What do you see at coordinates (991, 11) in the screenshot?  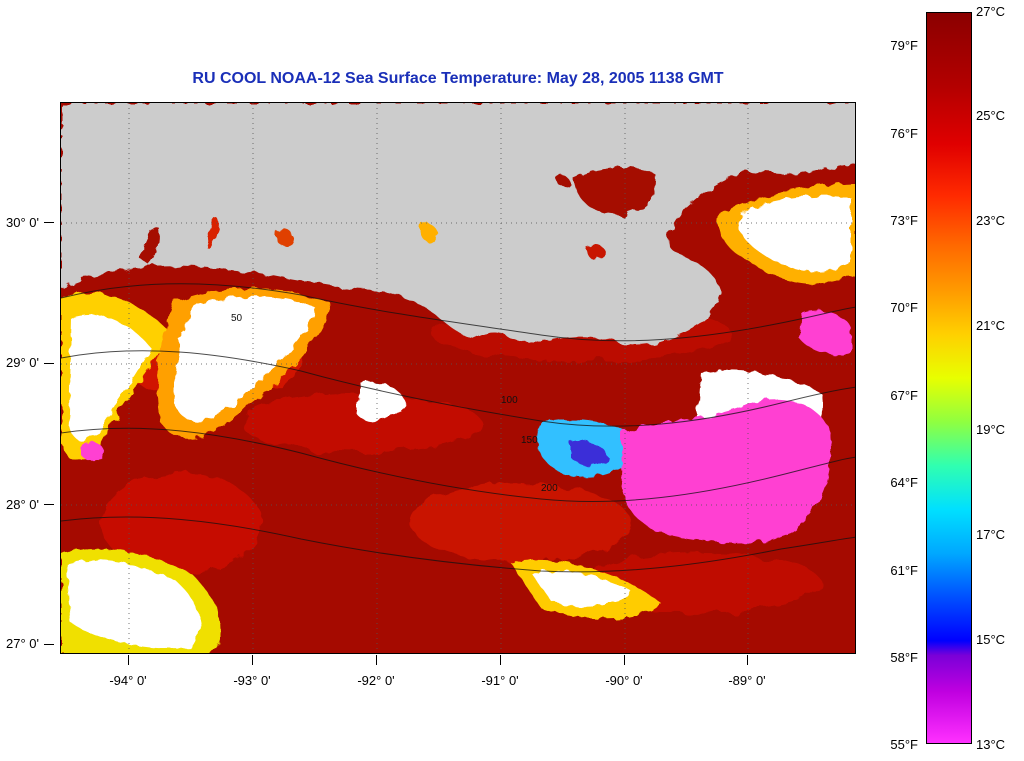 I see `colorbar-label-27c: 27°C` at bounding box center [991, 11].